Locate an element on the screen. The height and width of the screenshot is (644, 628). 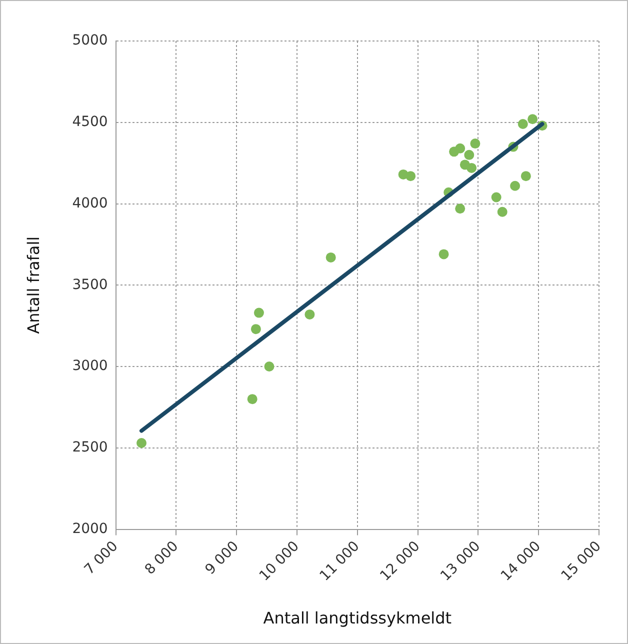
y-tick-label: 2500 is located at coordinates (90, 448).